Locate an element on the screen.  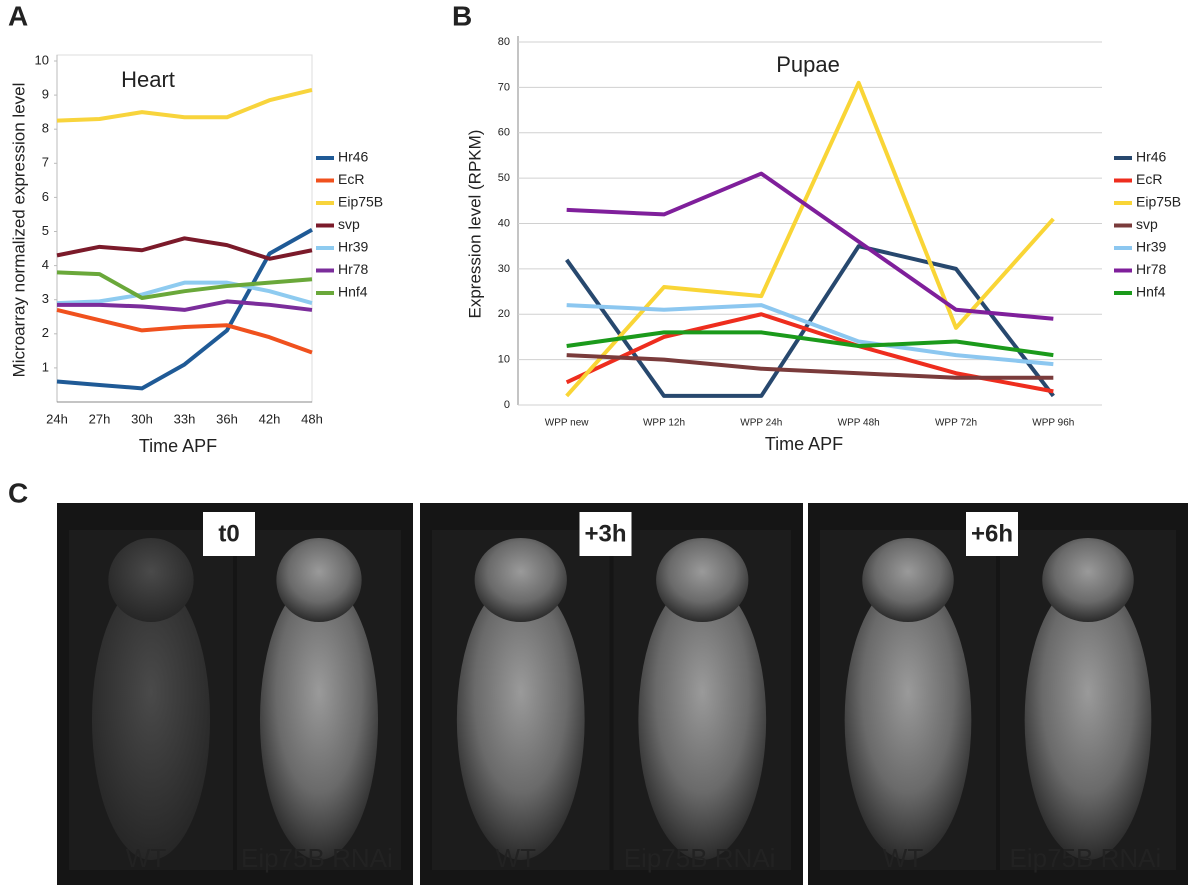
y-tick-label: 8 is located at coordinates (45, 128).